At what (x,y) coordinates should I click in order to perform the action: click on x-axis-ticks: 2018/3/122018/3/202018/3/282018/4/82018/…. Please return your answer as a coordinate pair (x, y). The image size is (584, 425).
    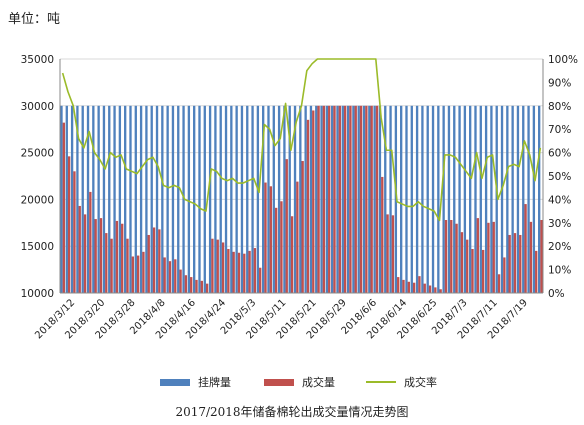
    Looking at the image, I should click on (281, 319).